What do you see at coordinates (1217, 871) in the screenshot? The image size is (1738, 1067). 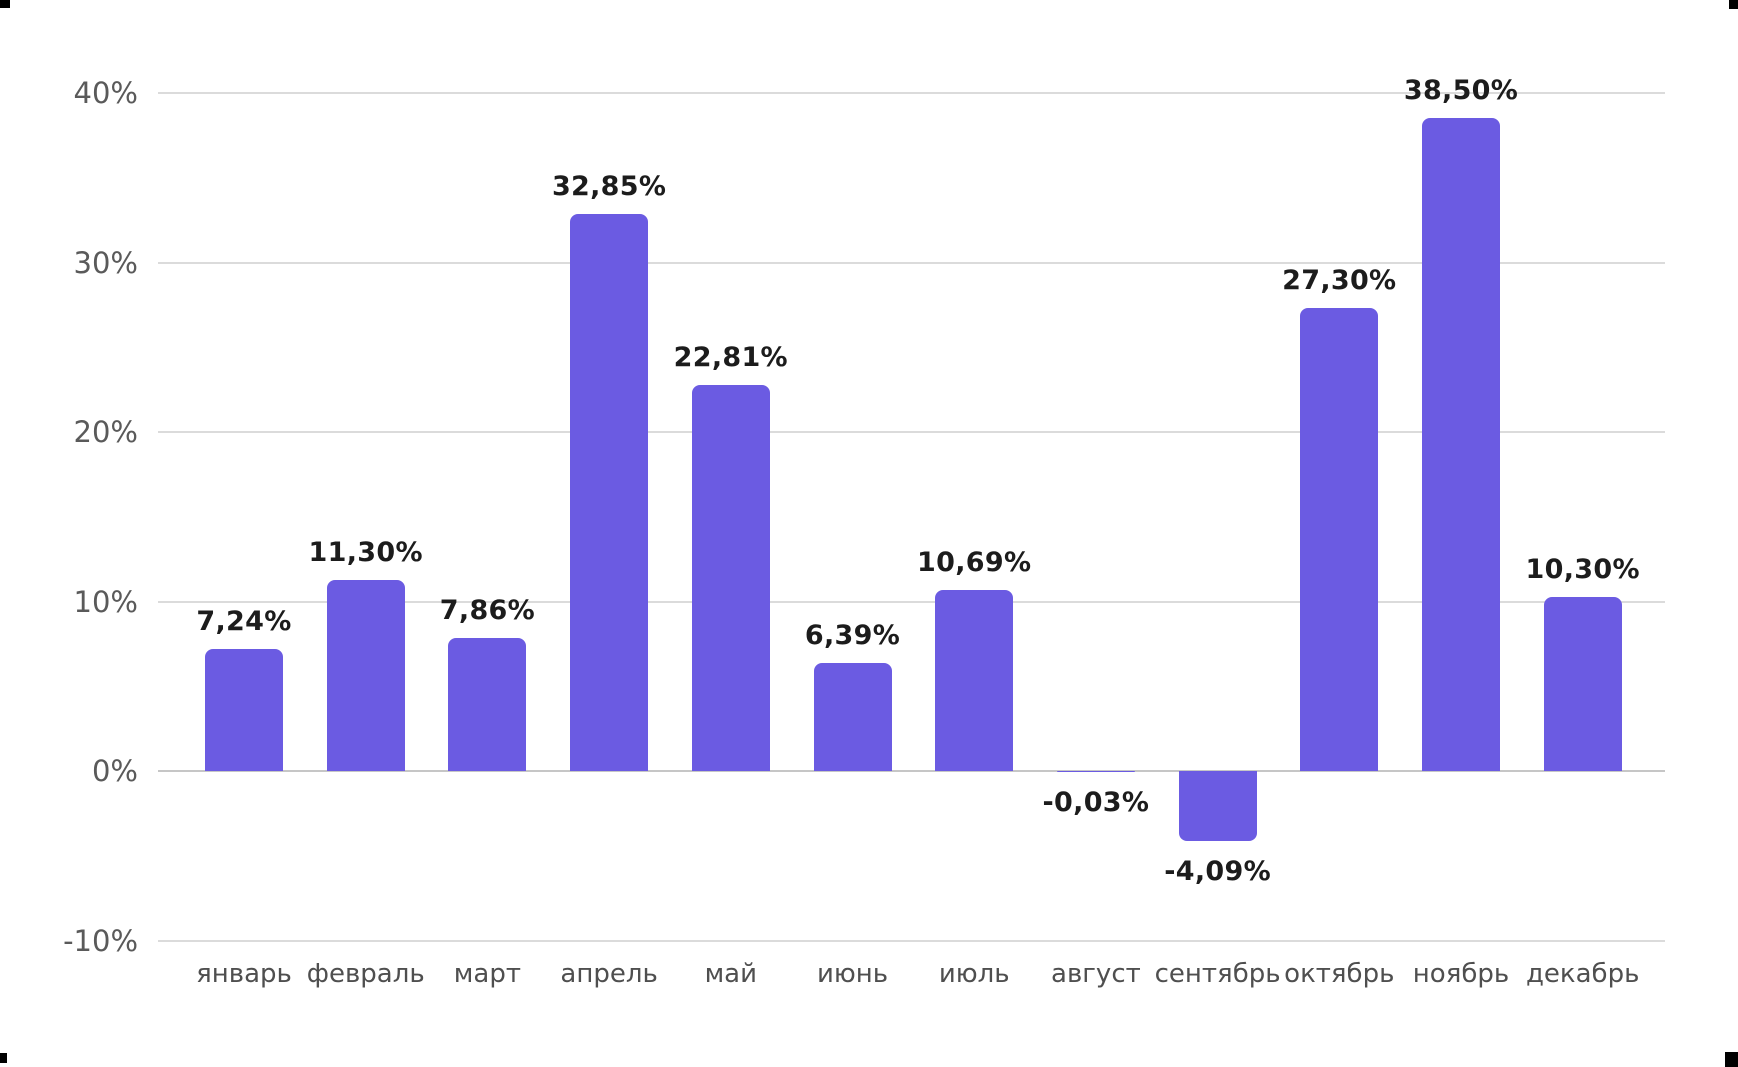 I see `value-label-sep: -4,09%` at bounding box center [1217, 871].